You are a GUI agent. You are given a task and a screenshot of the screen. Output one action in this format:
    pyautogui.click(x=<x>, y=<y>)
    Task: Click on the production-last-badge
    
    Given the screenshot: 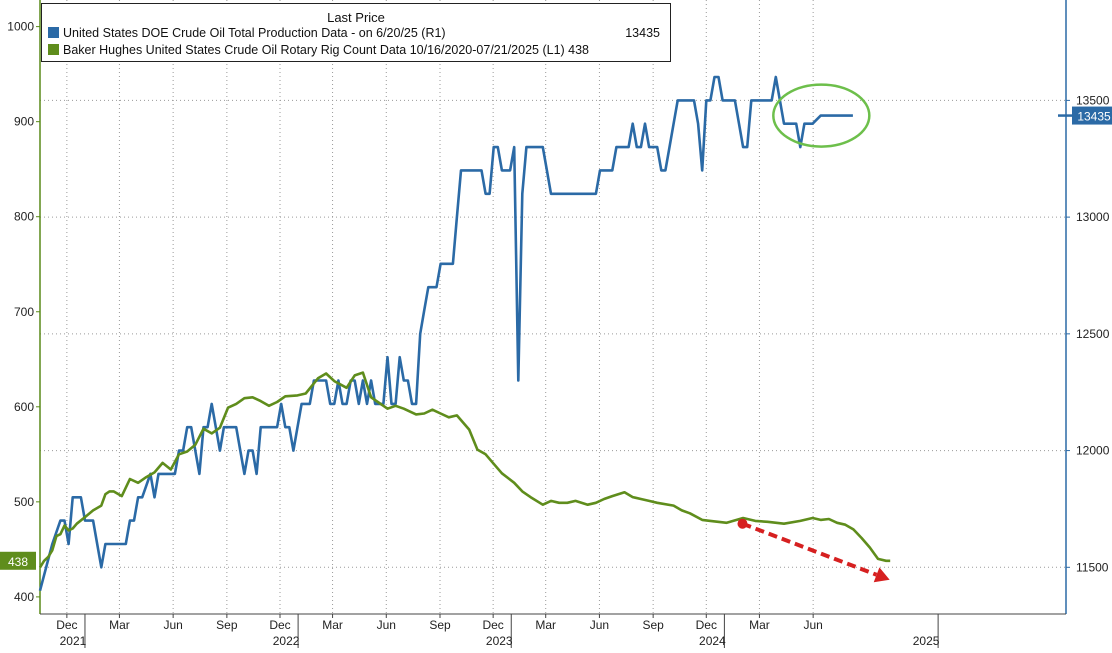 What is the action you would take?
    pyautogui.click(x=1092, y=115)
    